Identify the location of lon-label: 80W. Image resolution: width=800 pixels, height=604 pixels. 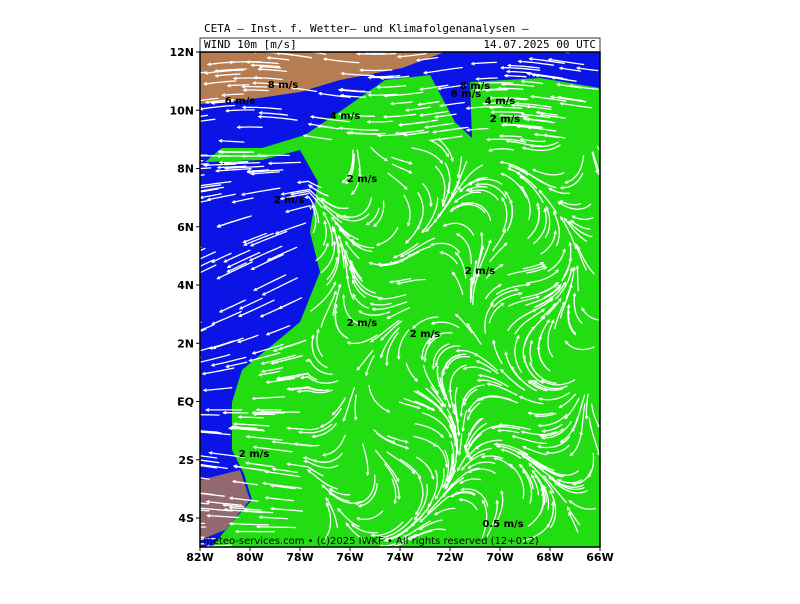
(249, 557).